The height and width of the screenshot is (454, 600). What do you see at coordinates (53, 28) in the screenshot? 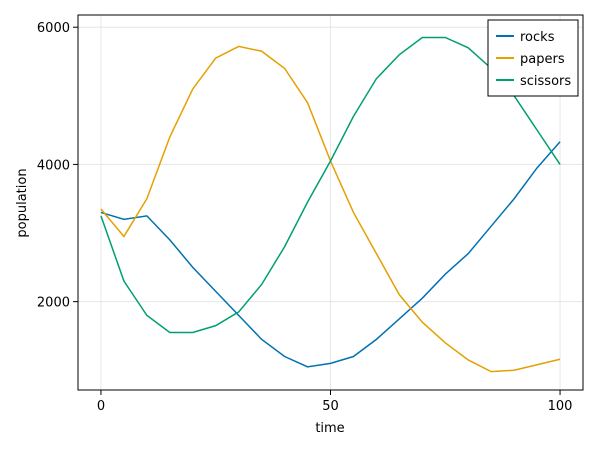
I see `y-tick-label: 6000` at bounding box center [53, 28].